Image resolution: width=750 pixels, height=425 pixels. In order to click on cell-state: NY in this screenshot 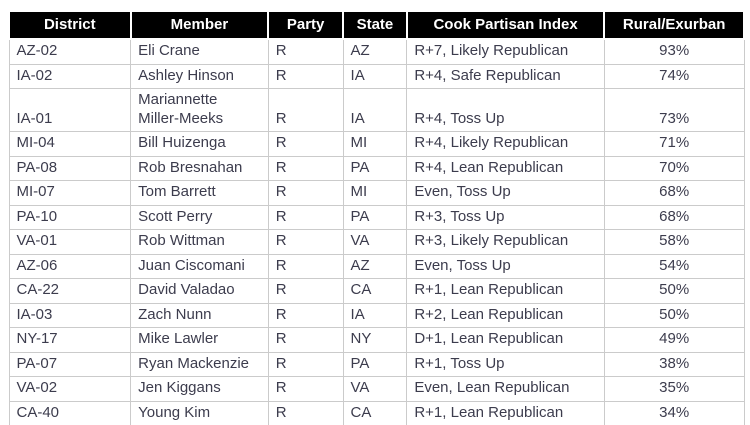, I will do `click(375, 340)`.